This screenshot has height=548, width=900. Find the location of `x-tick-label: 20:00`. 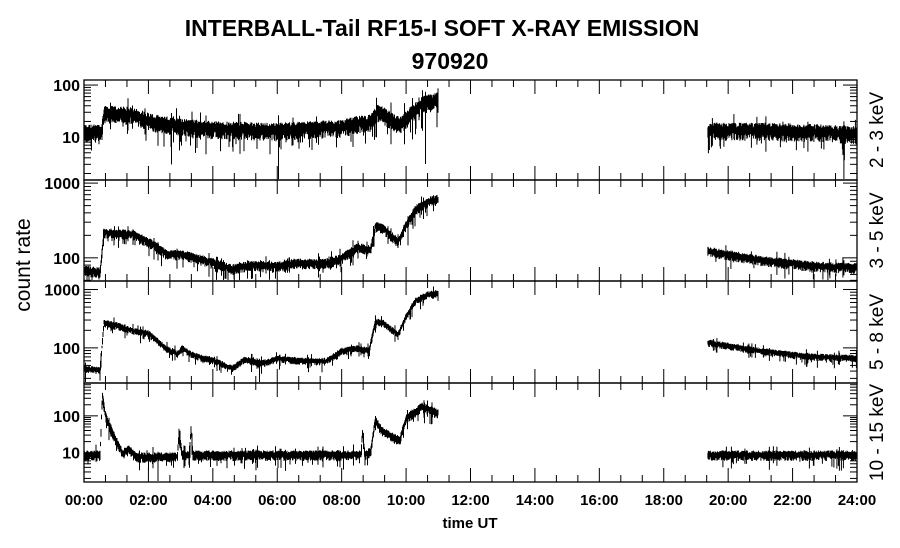

x-tick-label: 20:00 is located at coordinates (728, 500).